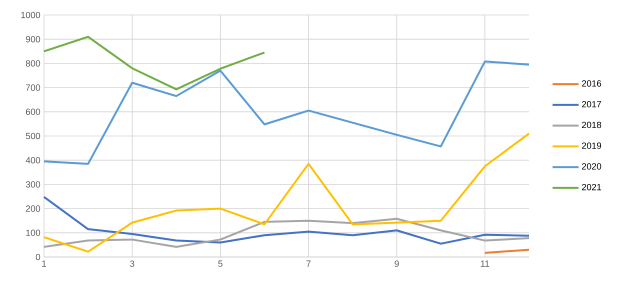 This screenshot has height=289, width=623. What do you see at coordinates (33, 87) in the screenshot?
I see `y-tick-label: 700` at bounding box center [33, 87].